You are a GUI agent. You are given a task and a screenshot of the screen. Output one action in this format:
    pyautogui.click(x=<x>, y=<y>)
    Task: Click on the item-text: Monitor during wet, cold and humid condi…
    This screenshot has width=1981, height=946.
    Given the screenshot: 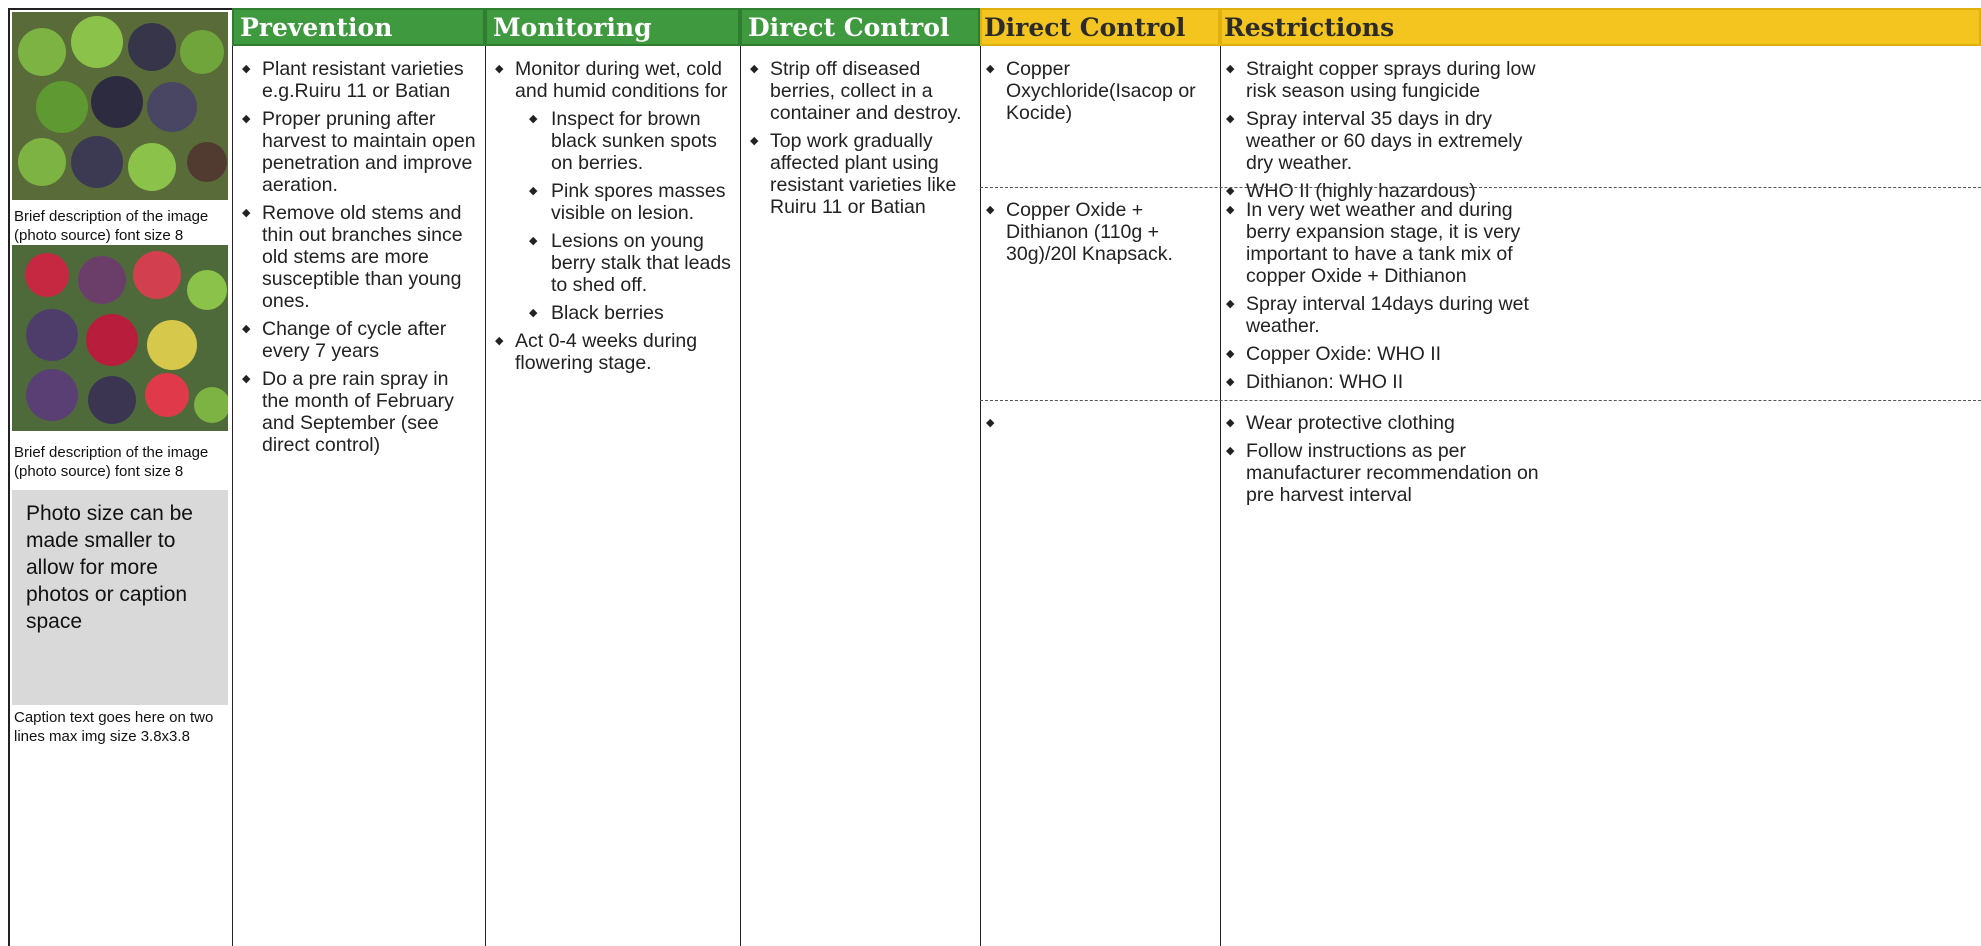 What is the action you would take?
    pyautogui.click(x=621, y=80)
    